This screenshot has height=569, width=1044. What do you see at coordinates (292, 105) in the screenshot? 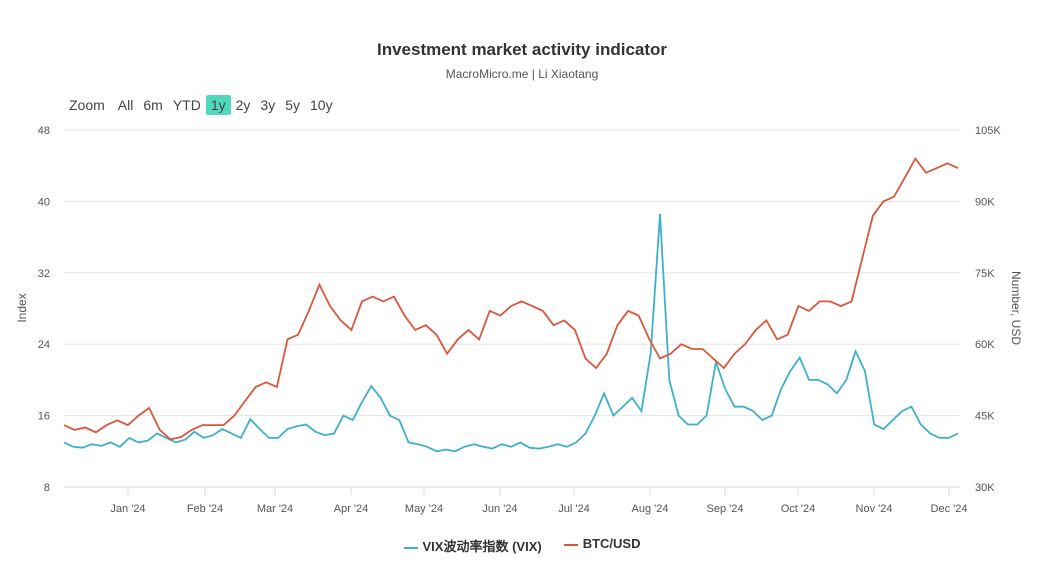
I see `range-button-5y: 5y` at bounding box center [292, 105].